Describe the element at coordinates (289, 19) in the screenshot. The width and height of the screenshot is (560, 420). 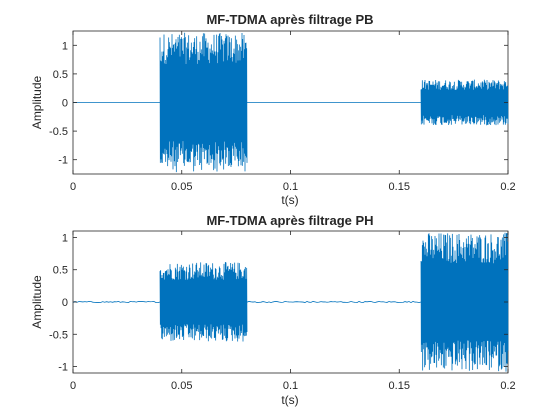
I see `chart-title: MF-TDMA après filtrage PB` at that location.